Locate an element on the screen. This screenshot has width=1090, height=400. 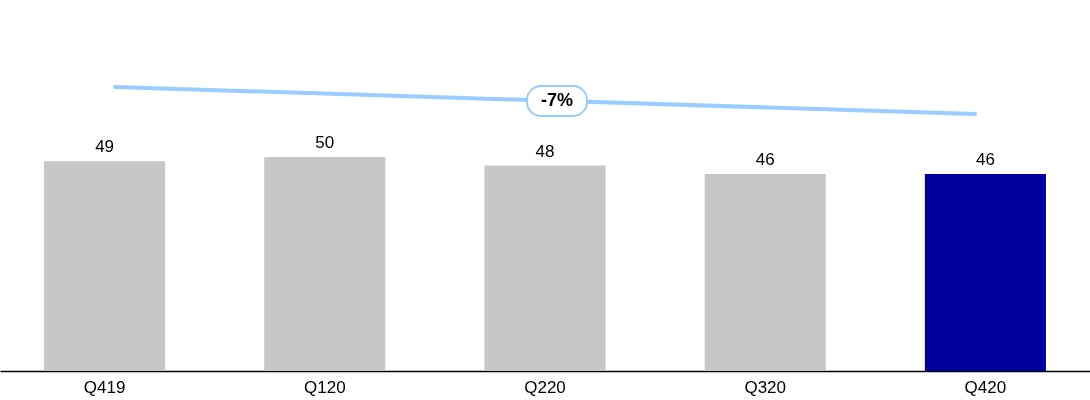
x-tick-label: Q420 is located at coordinates (985, 387).